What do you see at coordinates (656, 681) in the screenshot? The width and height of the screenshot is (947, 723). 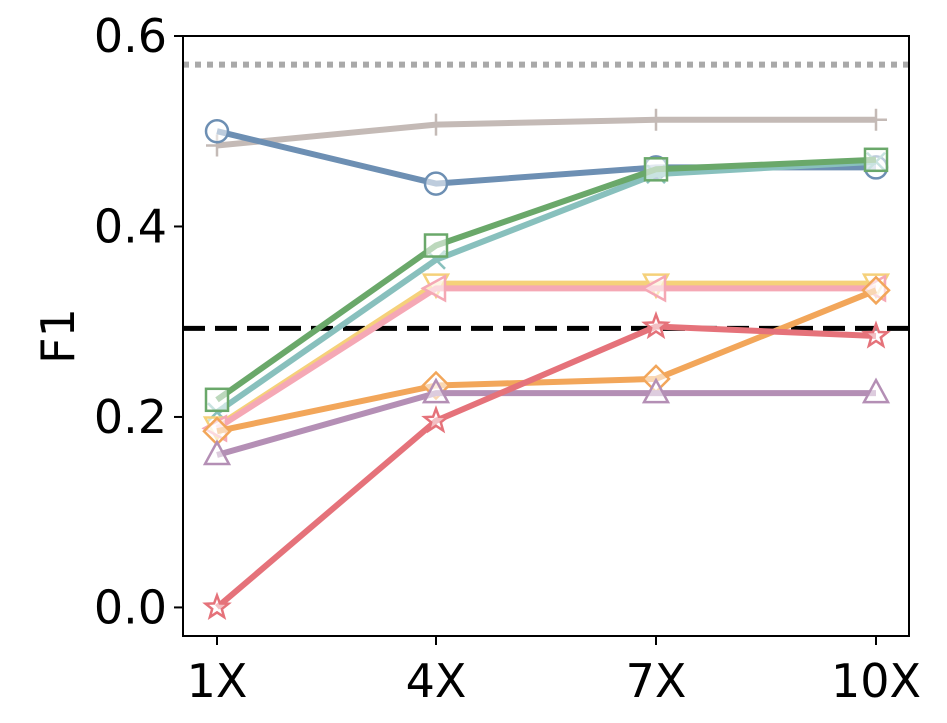 I see `x-tick-label: 7X` at bounding box center [656, 681].